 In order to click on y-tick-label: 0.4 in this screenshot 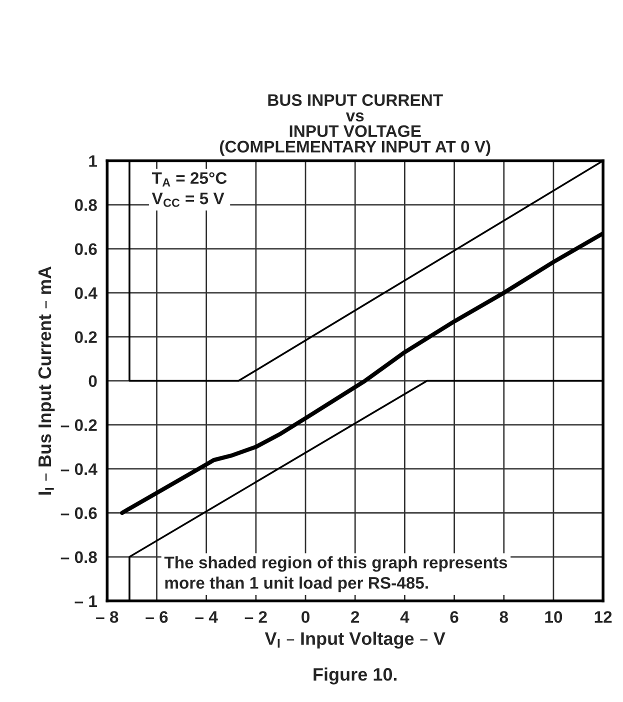, I will do `click(86, 293)`.